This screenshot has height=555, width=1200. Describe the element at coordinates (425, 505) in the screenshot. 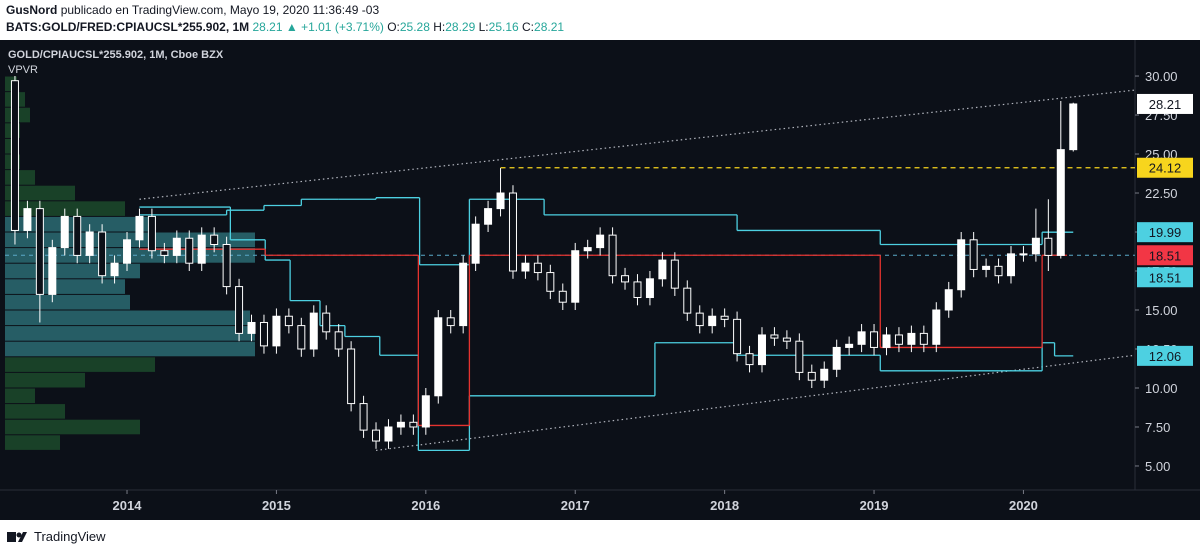

I see `x-tick-label: 2016` at that location.